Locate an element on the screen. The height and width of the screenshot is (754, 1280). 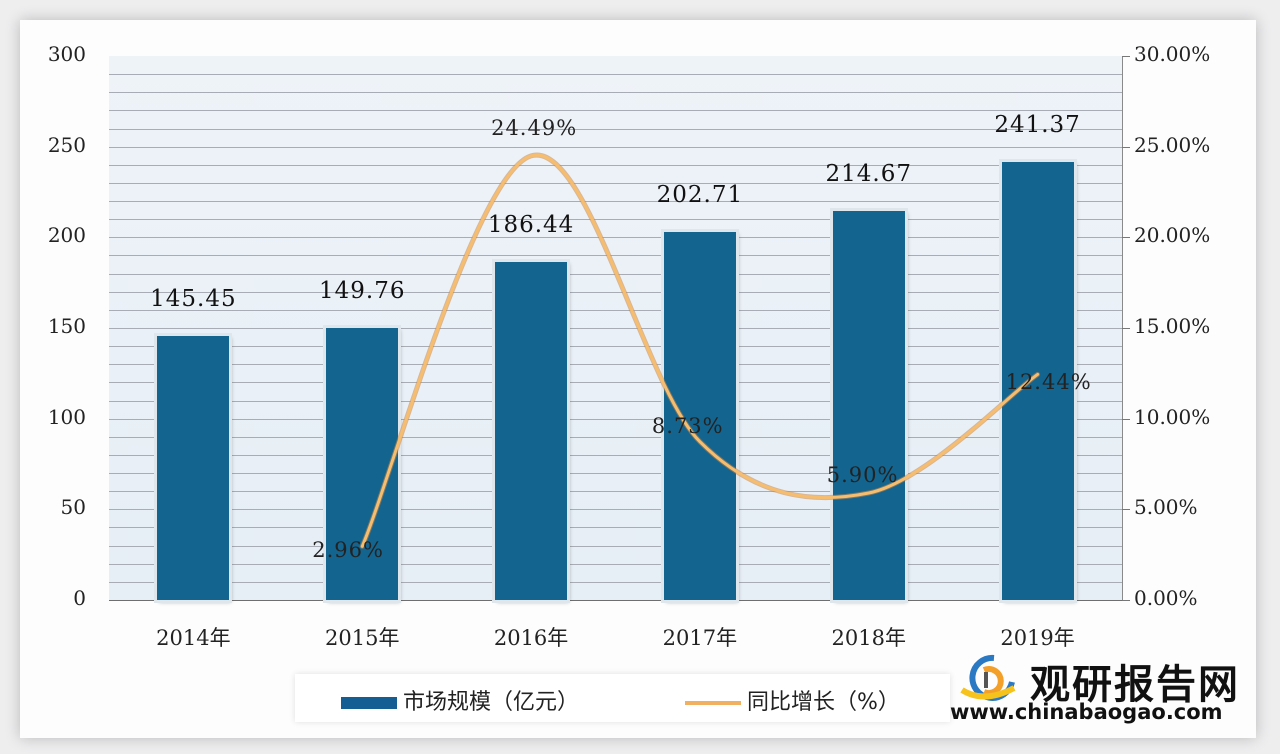
right-tick: 25.00% is located at coordinates (1172, 144).